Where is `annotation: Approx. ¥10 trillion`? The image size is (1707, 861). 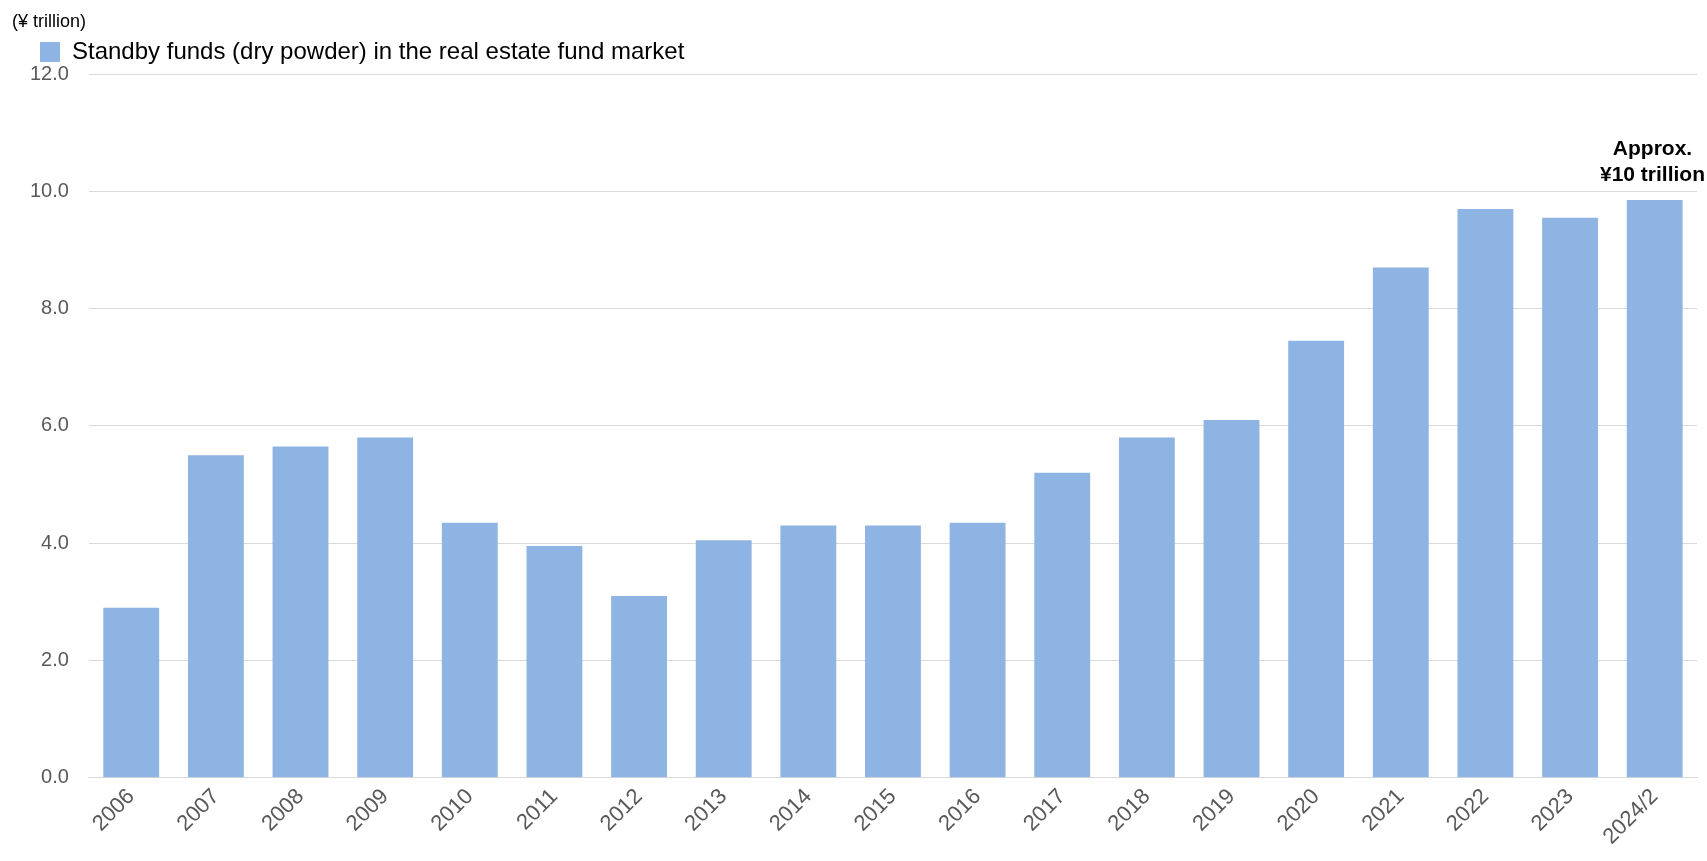
annotation: Approx. ¥10 trillion is located at coordinates (1652, 161).